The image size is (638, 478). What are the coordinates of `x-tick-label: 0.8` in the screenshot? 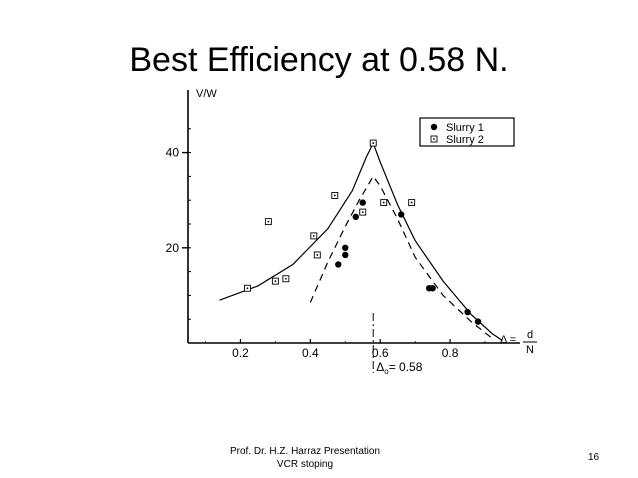 It's located at (450, 353).